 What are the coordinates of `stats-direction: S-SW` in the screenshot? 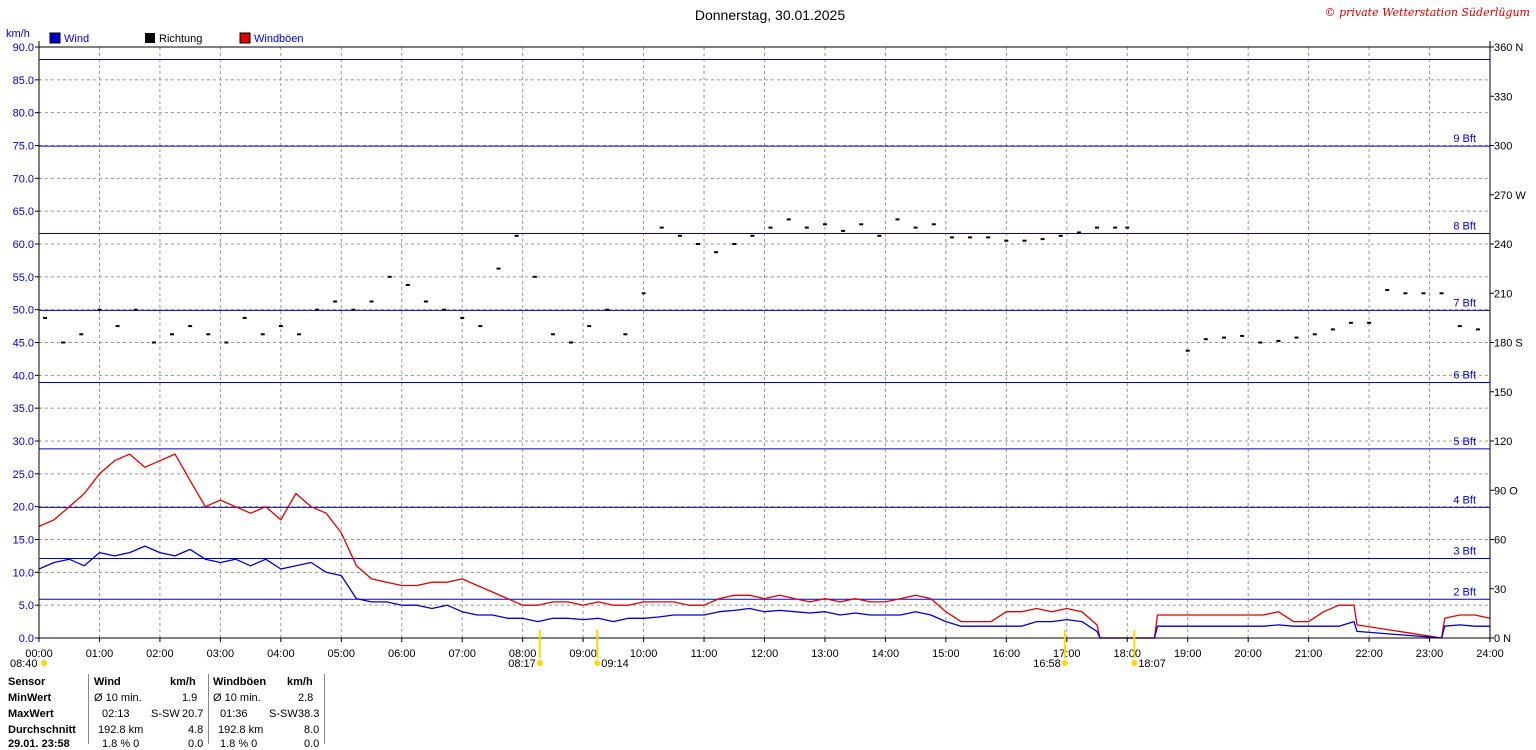 It's located at (283, 714).